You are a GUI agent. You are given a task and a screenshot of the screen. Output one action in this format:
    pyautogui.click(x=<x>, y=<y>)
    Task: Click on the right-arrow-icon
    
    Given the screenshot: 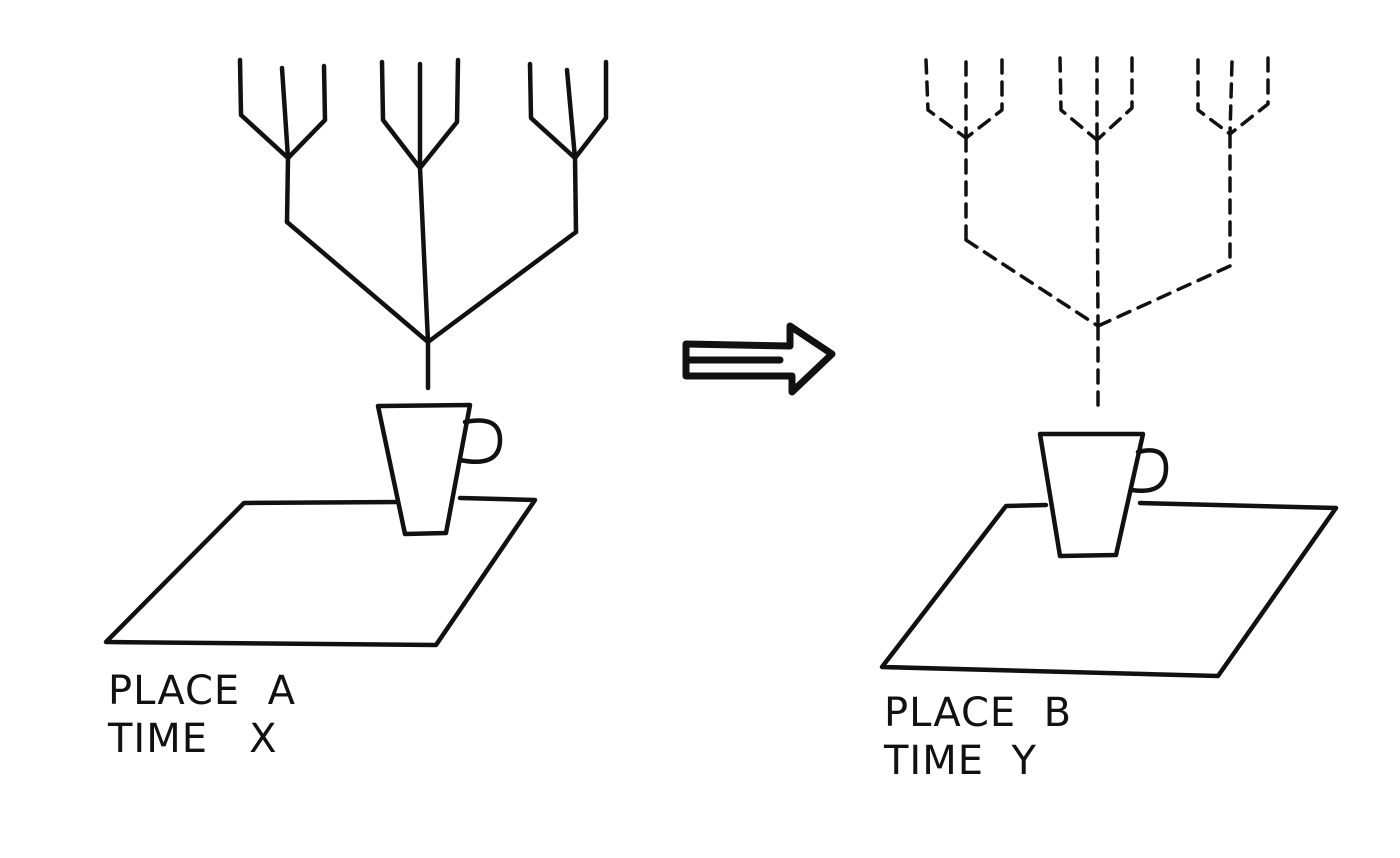 What is the action you would take?
    pyautogui.click(x=759, y=359)
    